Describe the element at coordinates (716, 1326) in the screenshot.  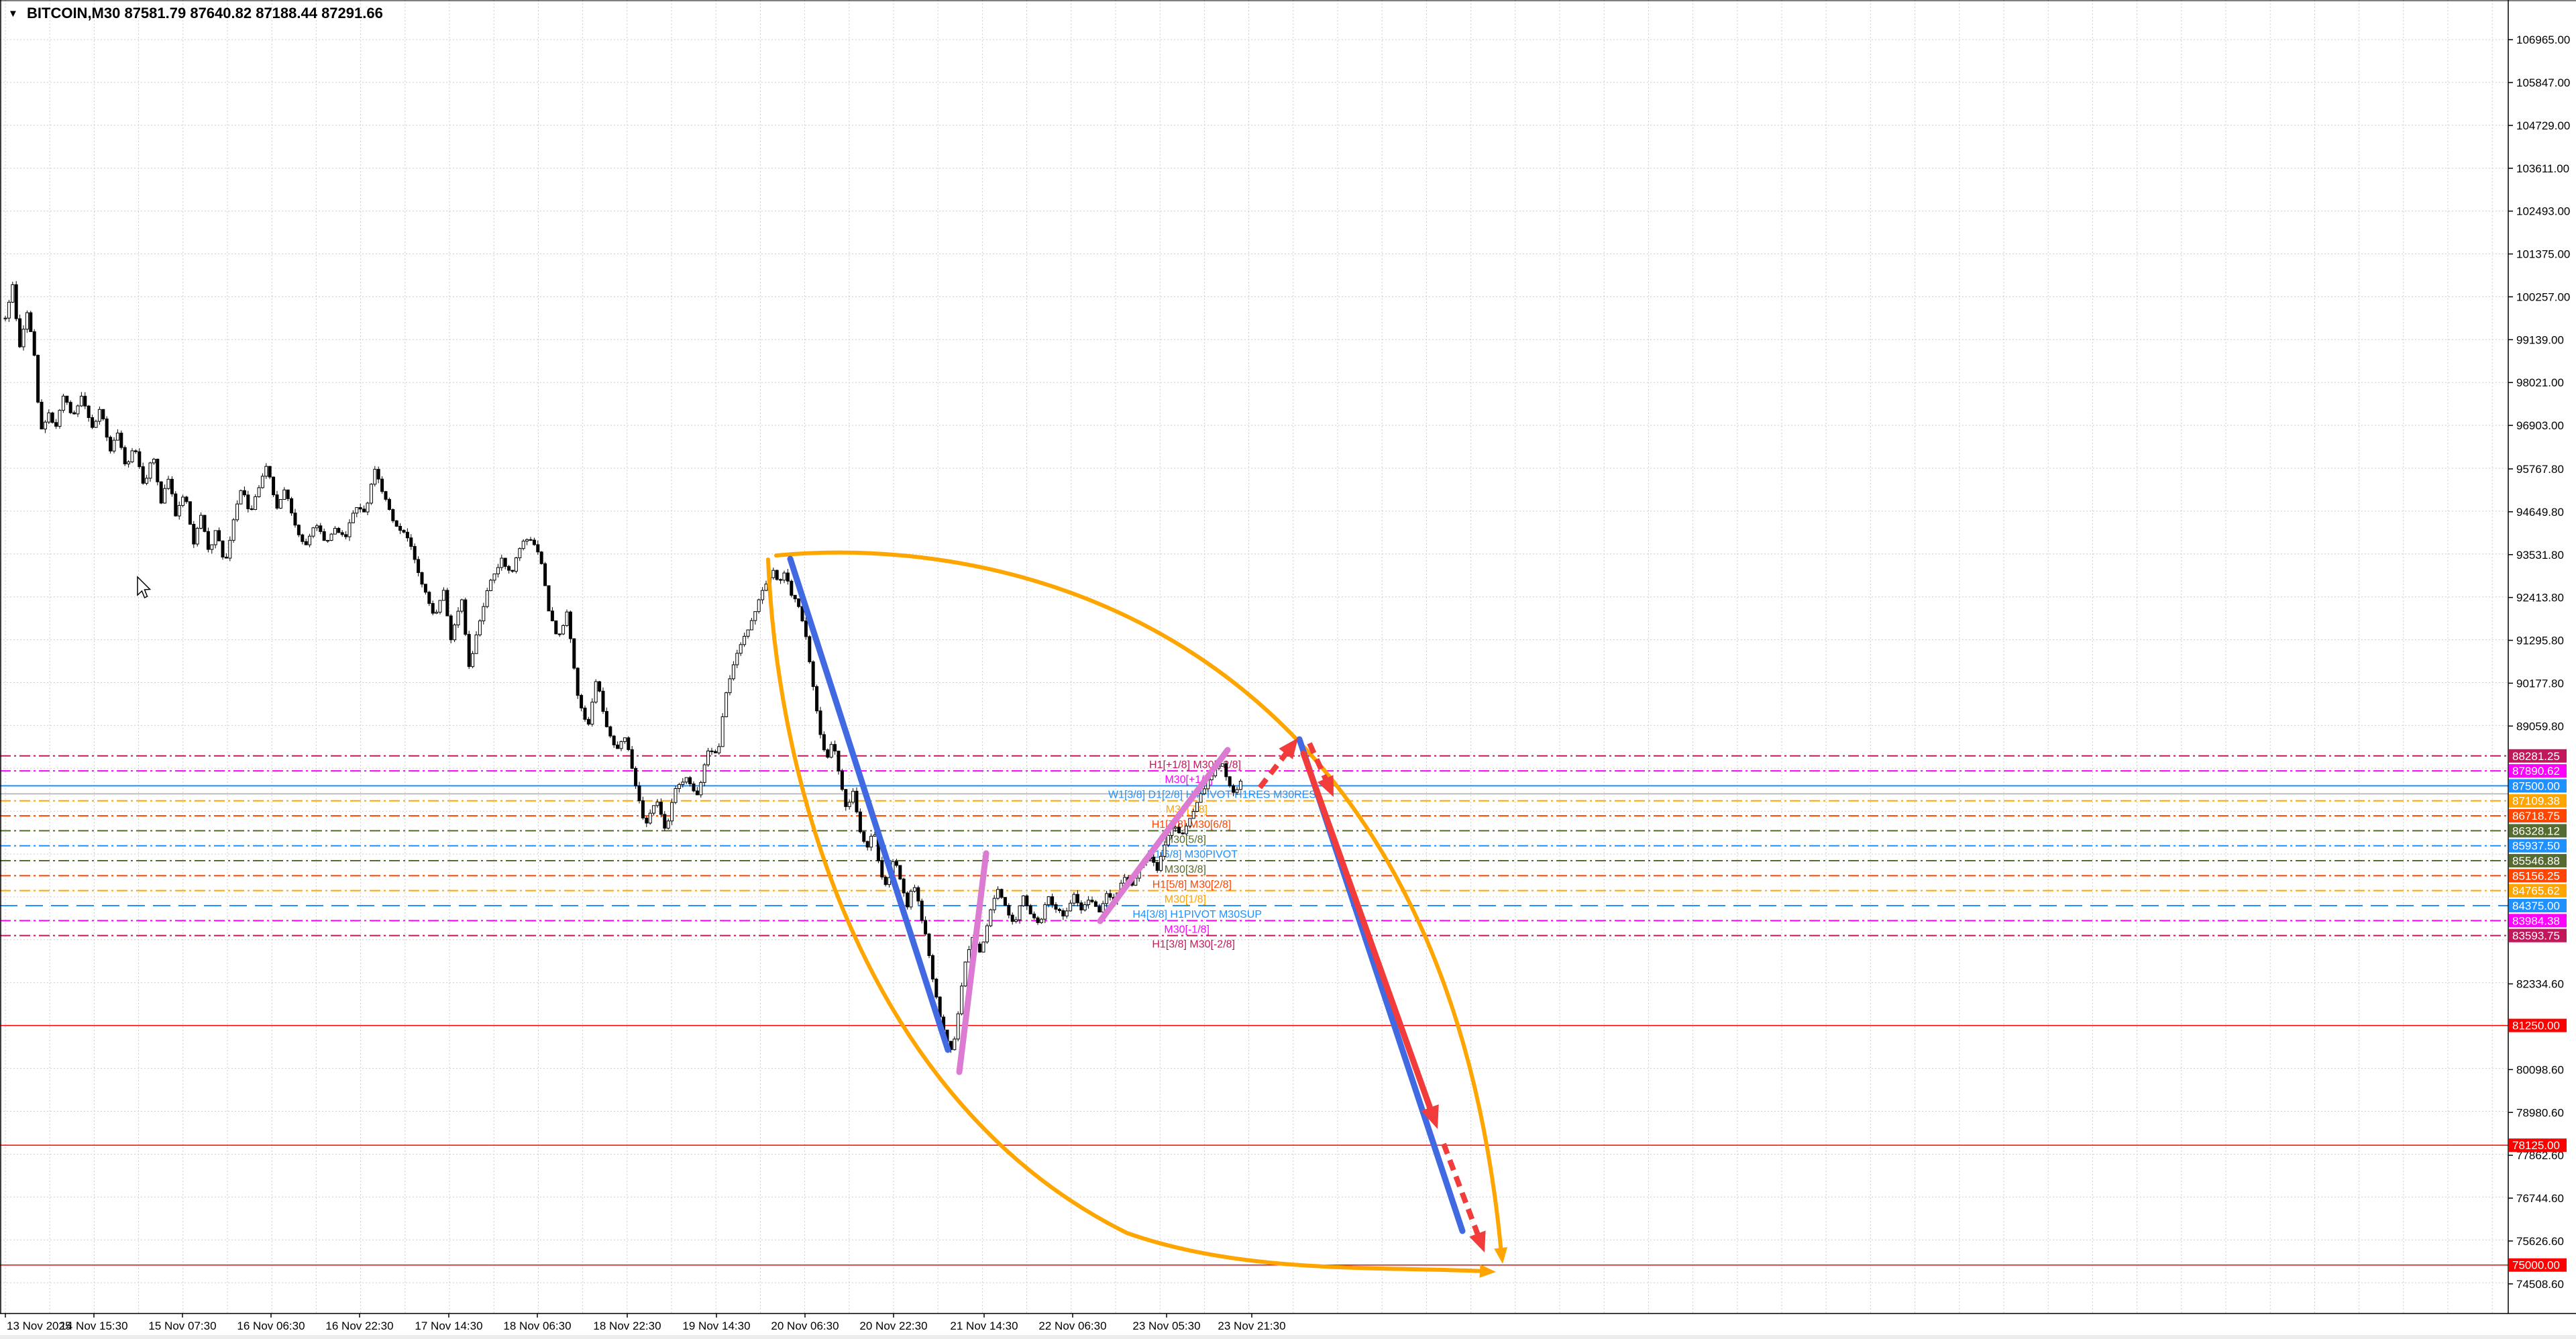
I see `time-axis-label: 19 Nov 14:30` at that location.